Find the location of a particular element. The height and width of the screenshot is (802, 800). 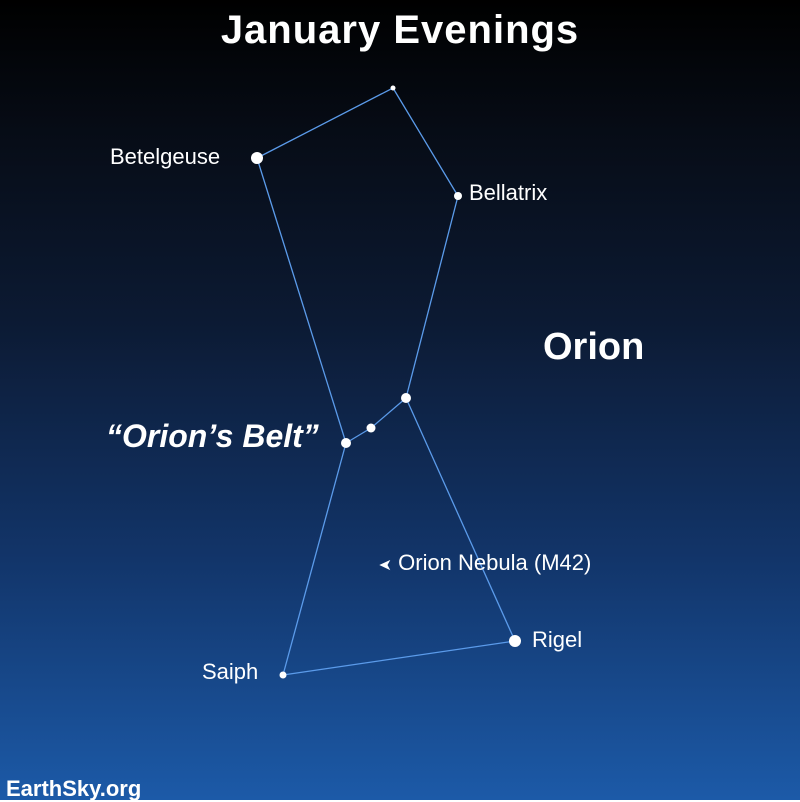

line-saiph-rigel is located at coordinates (399, 658).